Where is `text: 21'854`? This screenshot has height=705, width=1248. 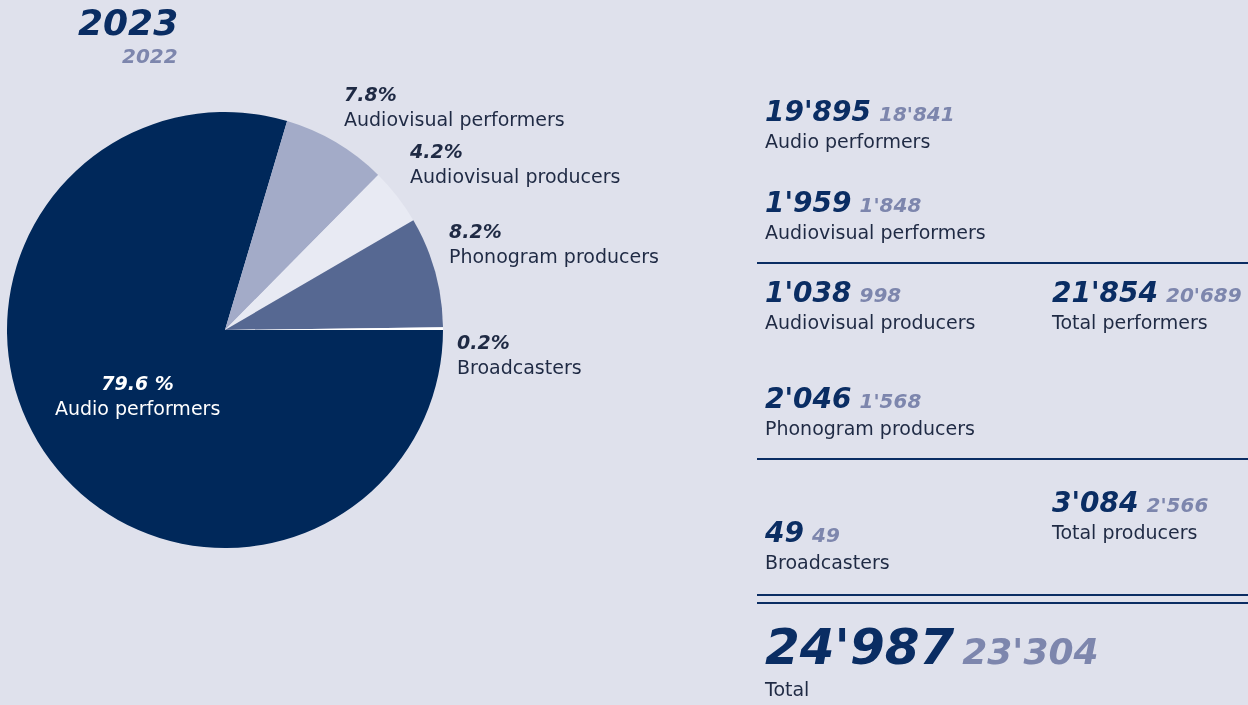
text: 21'854 is located at coordinates (1105, 292).